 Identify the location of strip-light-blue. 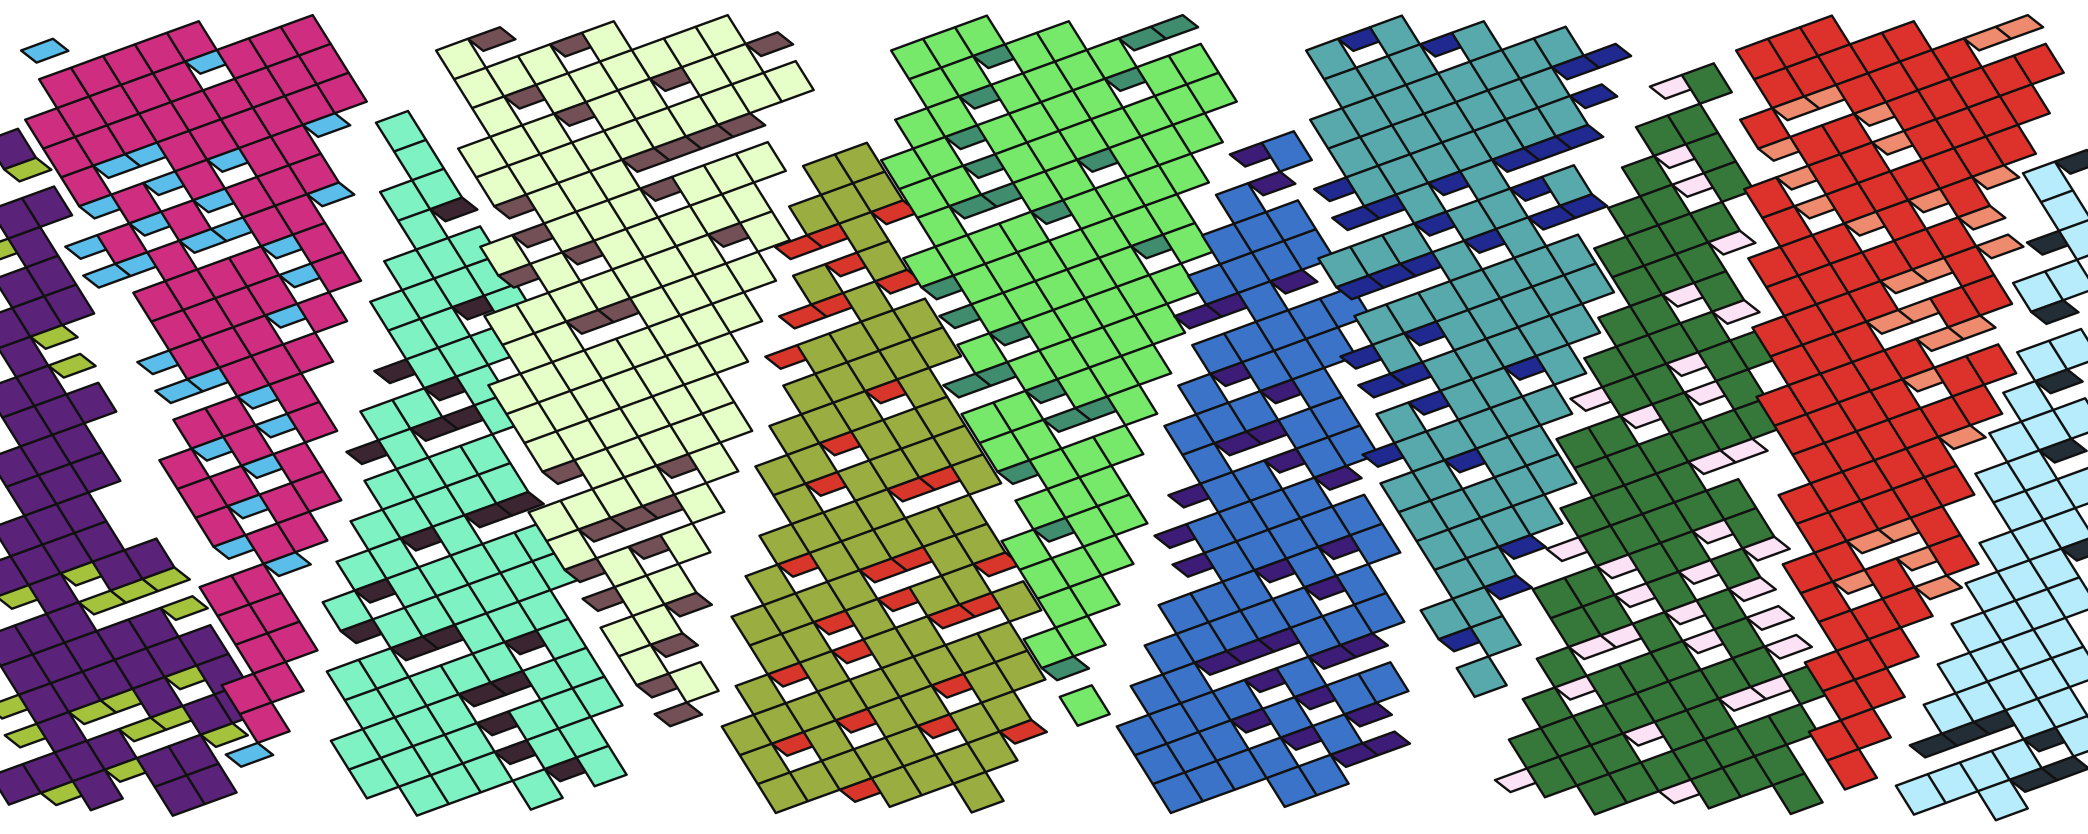
(1991, 485).